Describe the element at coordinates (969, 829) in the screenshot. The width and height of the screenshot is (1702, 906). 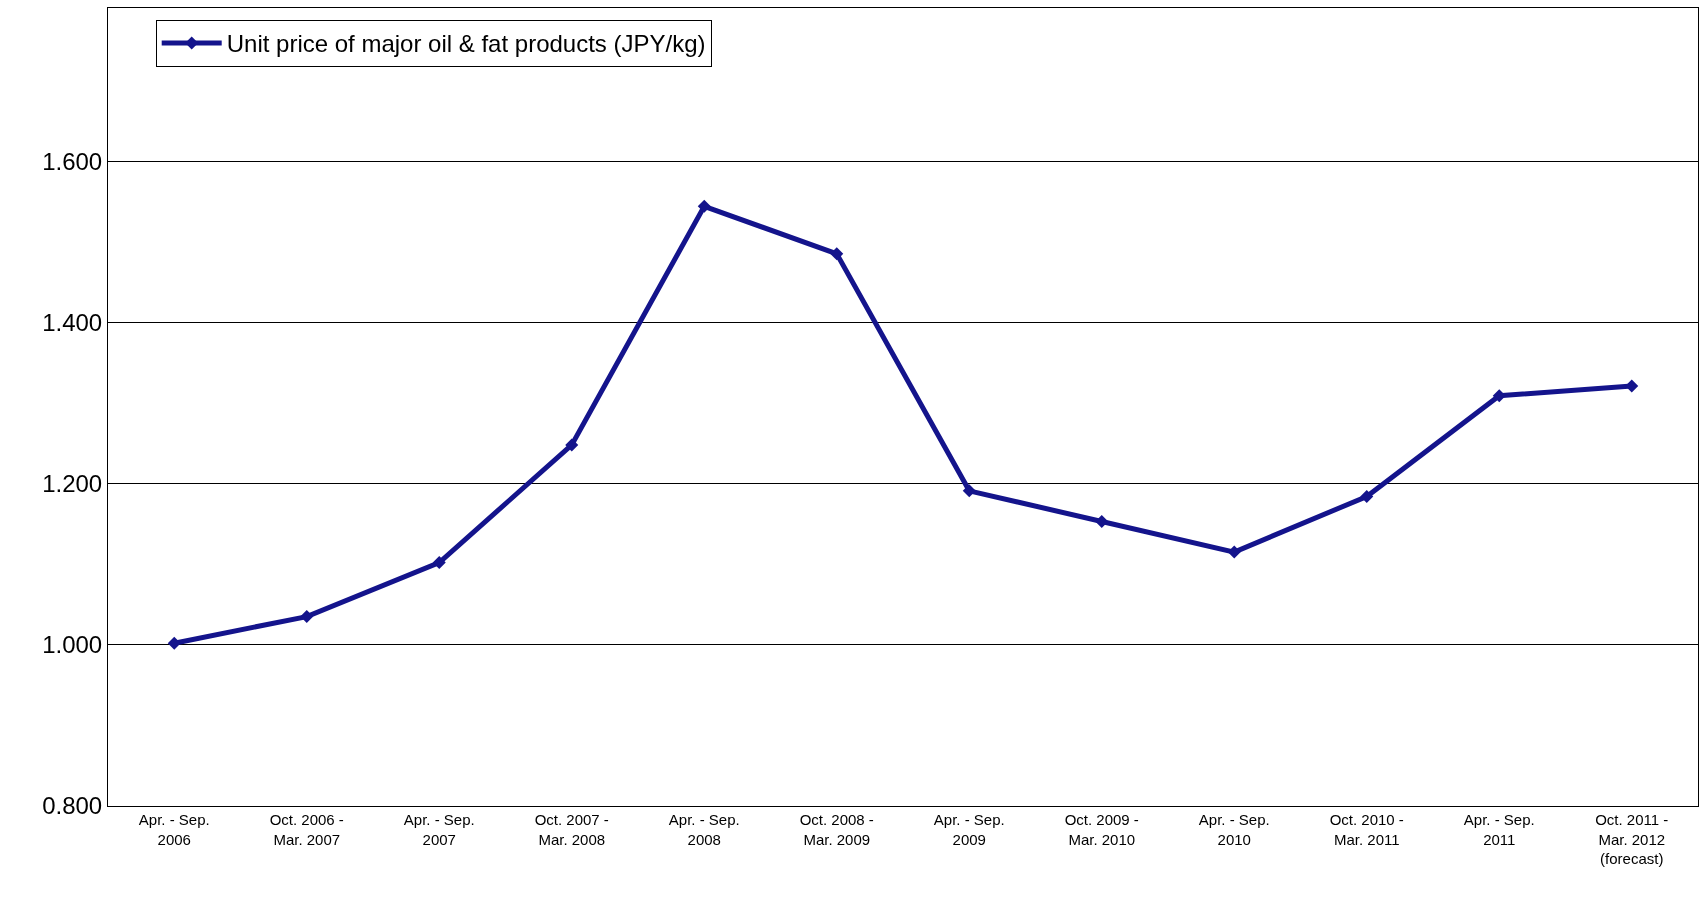
I see `x-tick-label: Apr. - Sep. 2009` at that location.